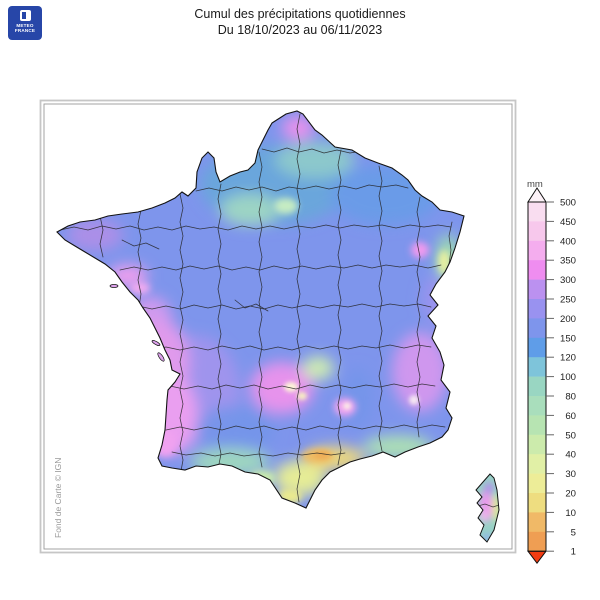 The height and width of the screenshot is (600, 600). Describe the element at coordinates (568, 241) in the screenshot. I see `legend-tick-label: 400` at that location.